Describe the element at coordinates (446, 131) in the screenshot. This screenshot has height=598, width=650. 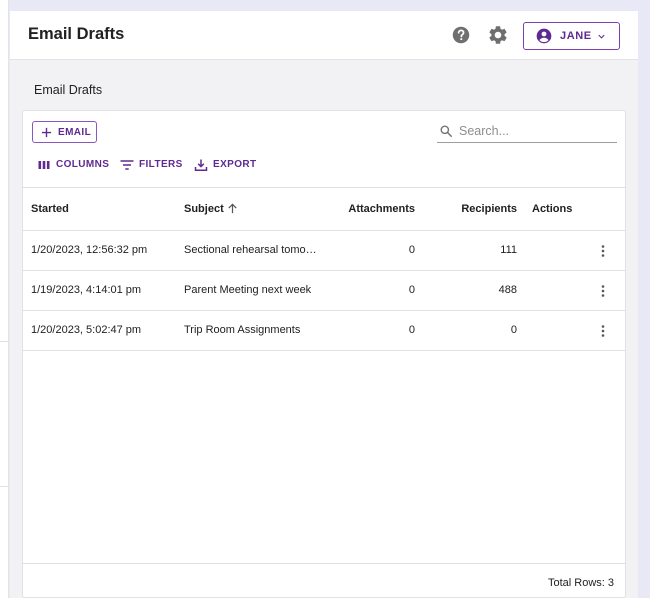
I see `search-icon` at that location.